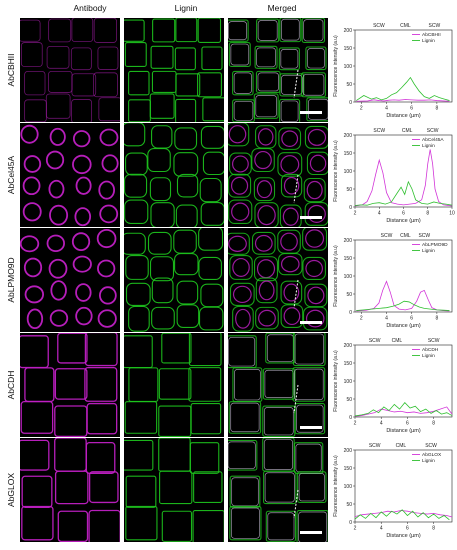 The height and width of the screenshot is (550, 457). I want to click on antibody-micrograph, so click(70, 175).